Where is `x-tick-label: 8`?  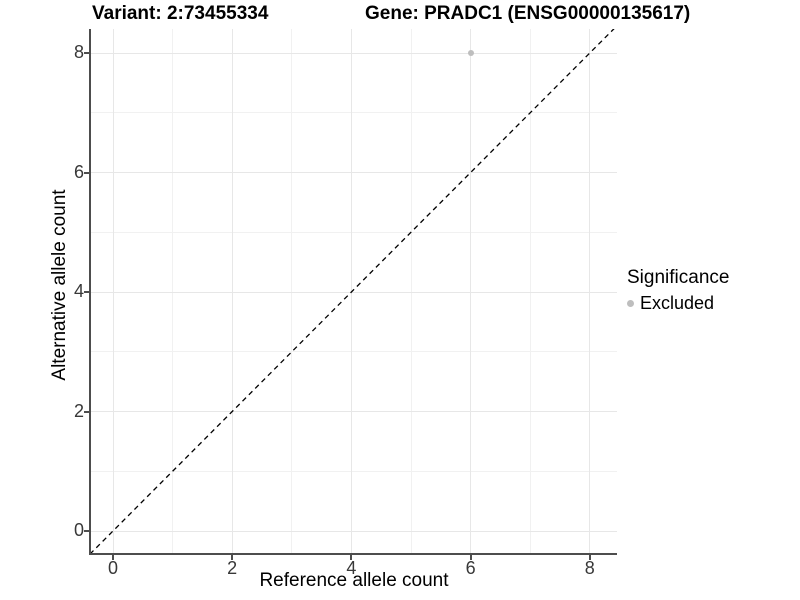 x-tick-label: 8 is located at coordinates (589, 568).